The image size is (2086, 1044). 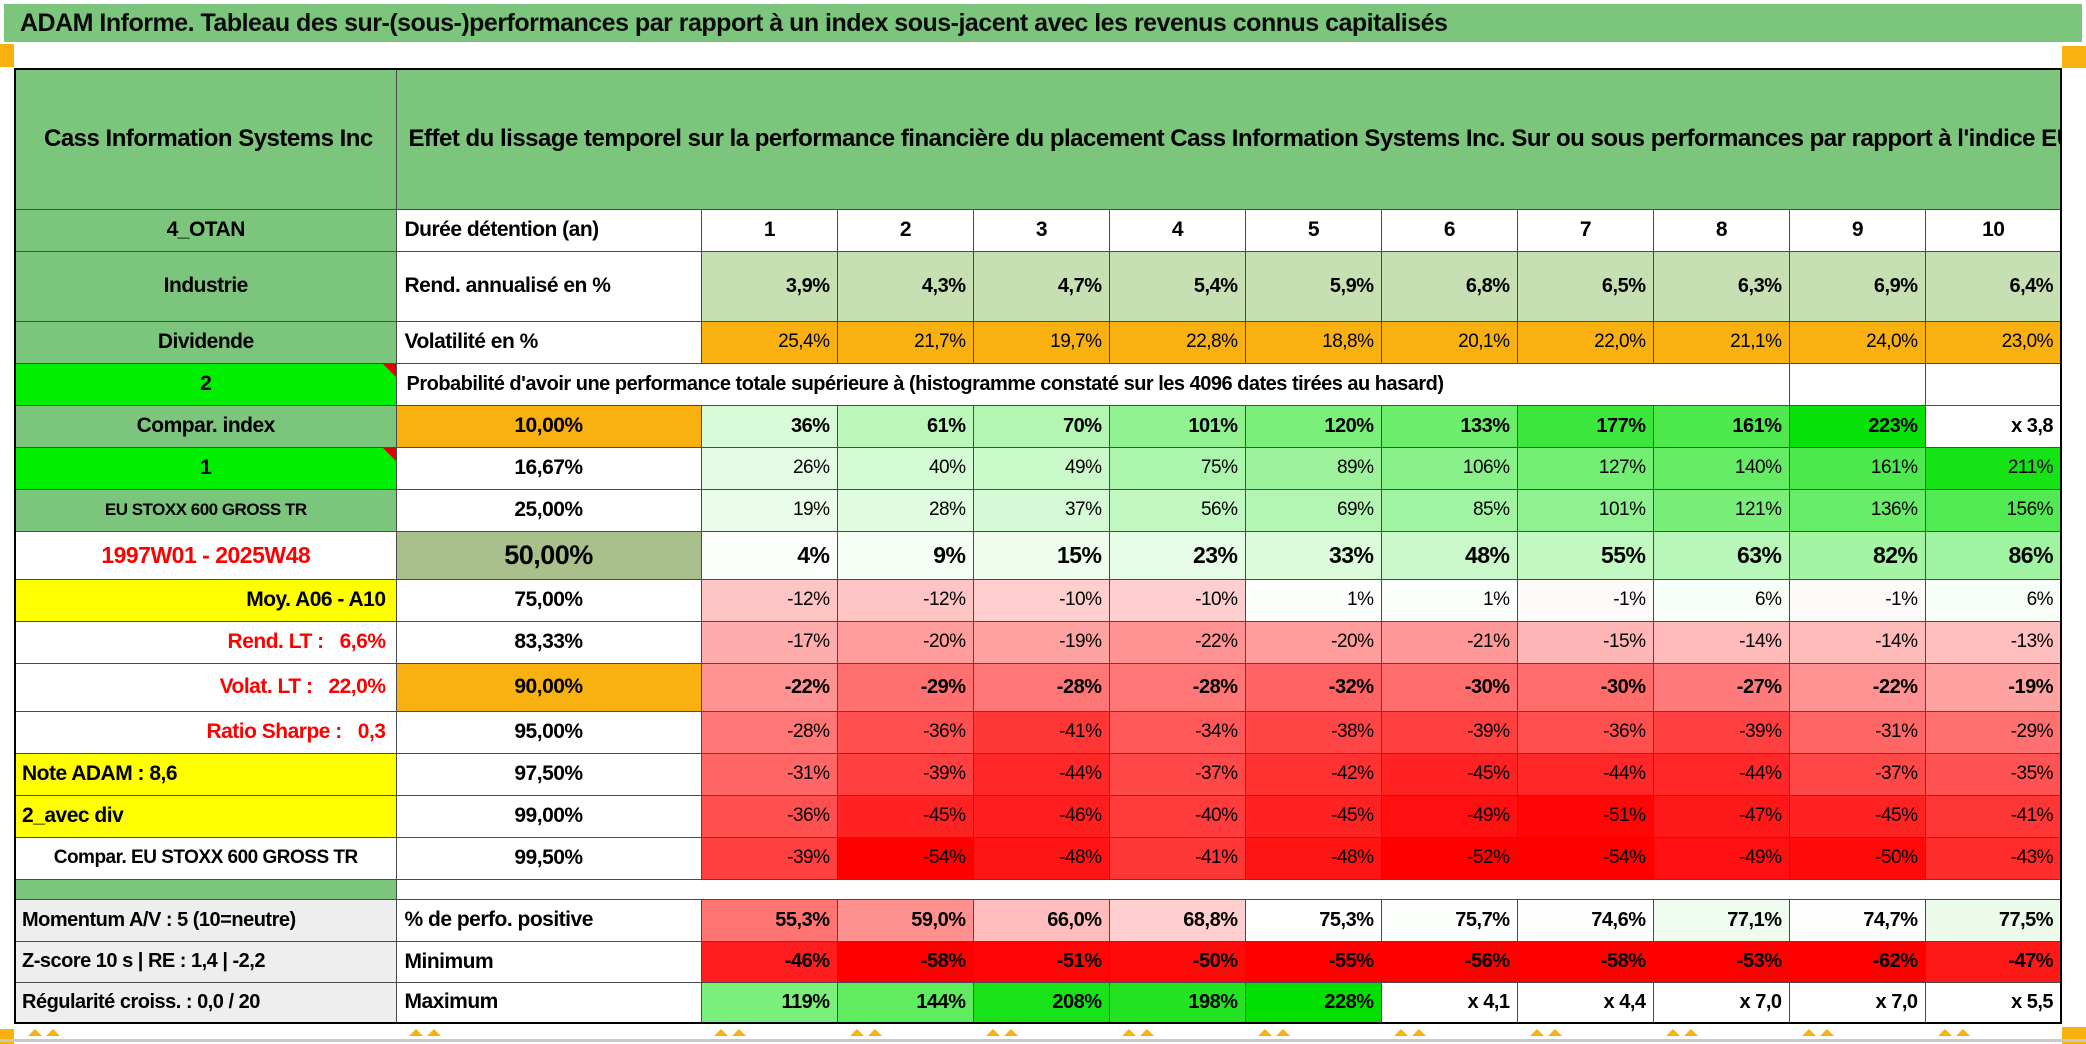 What do you see at coordinates (1993, 510) in the screenshot?
I see `value-cell: 156%` at bounding box center [1993, 510].